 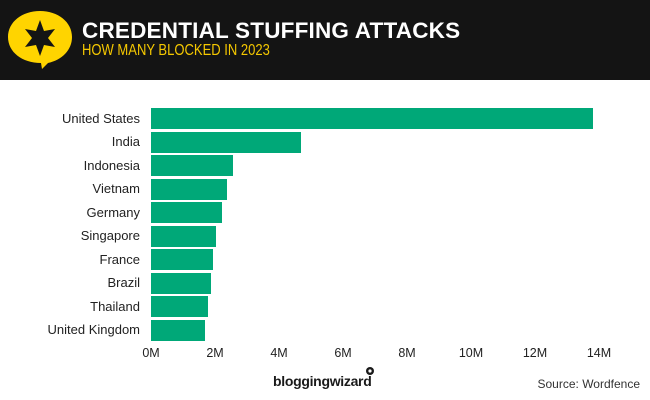 What do you see at coordinates (589, 384) in the screenshot?
I see `source-note: Source: Wordfence` at bounding box center [589, 384].